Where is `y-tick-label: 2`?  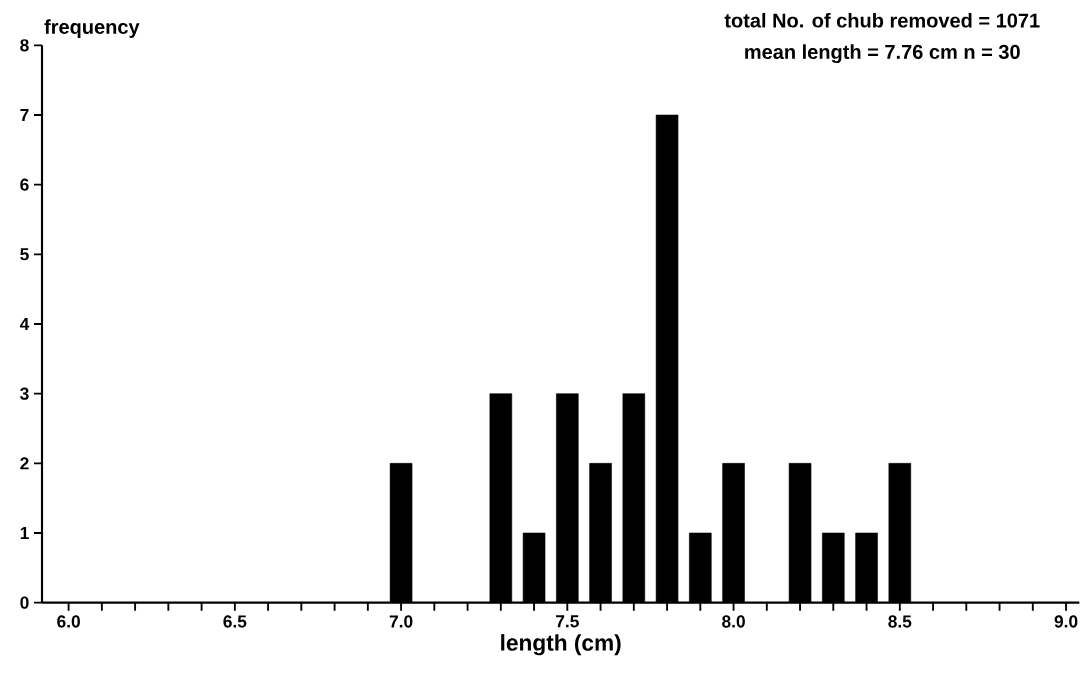 y-tick-label: 2 is located at coordinates (24, 463).